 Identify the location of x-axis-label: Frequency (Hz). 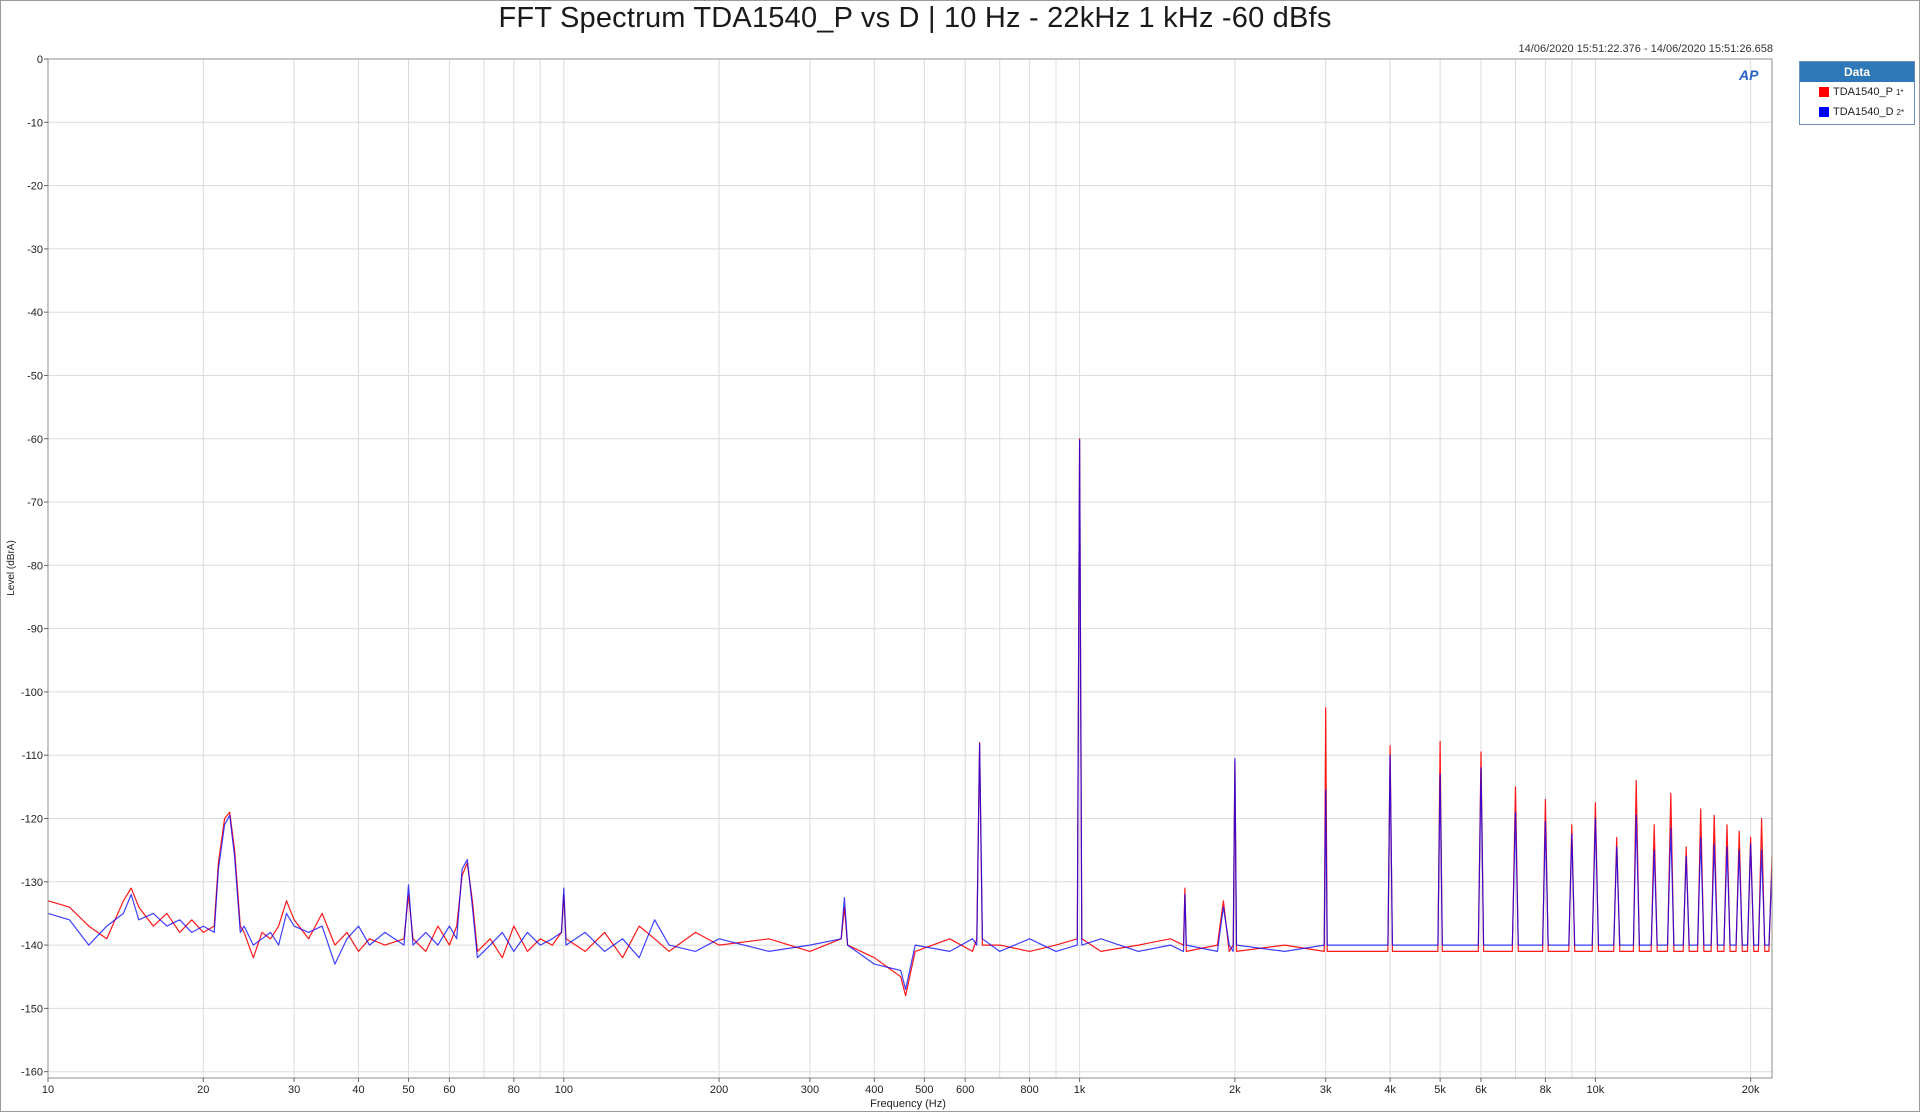
(908, 1104).